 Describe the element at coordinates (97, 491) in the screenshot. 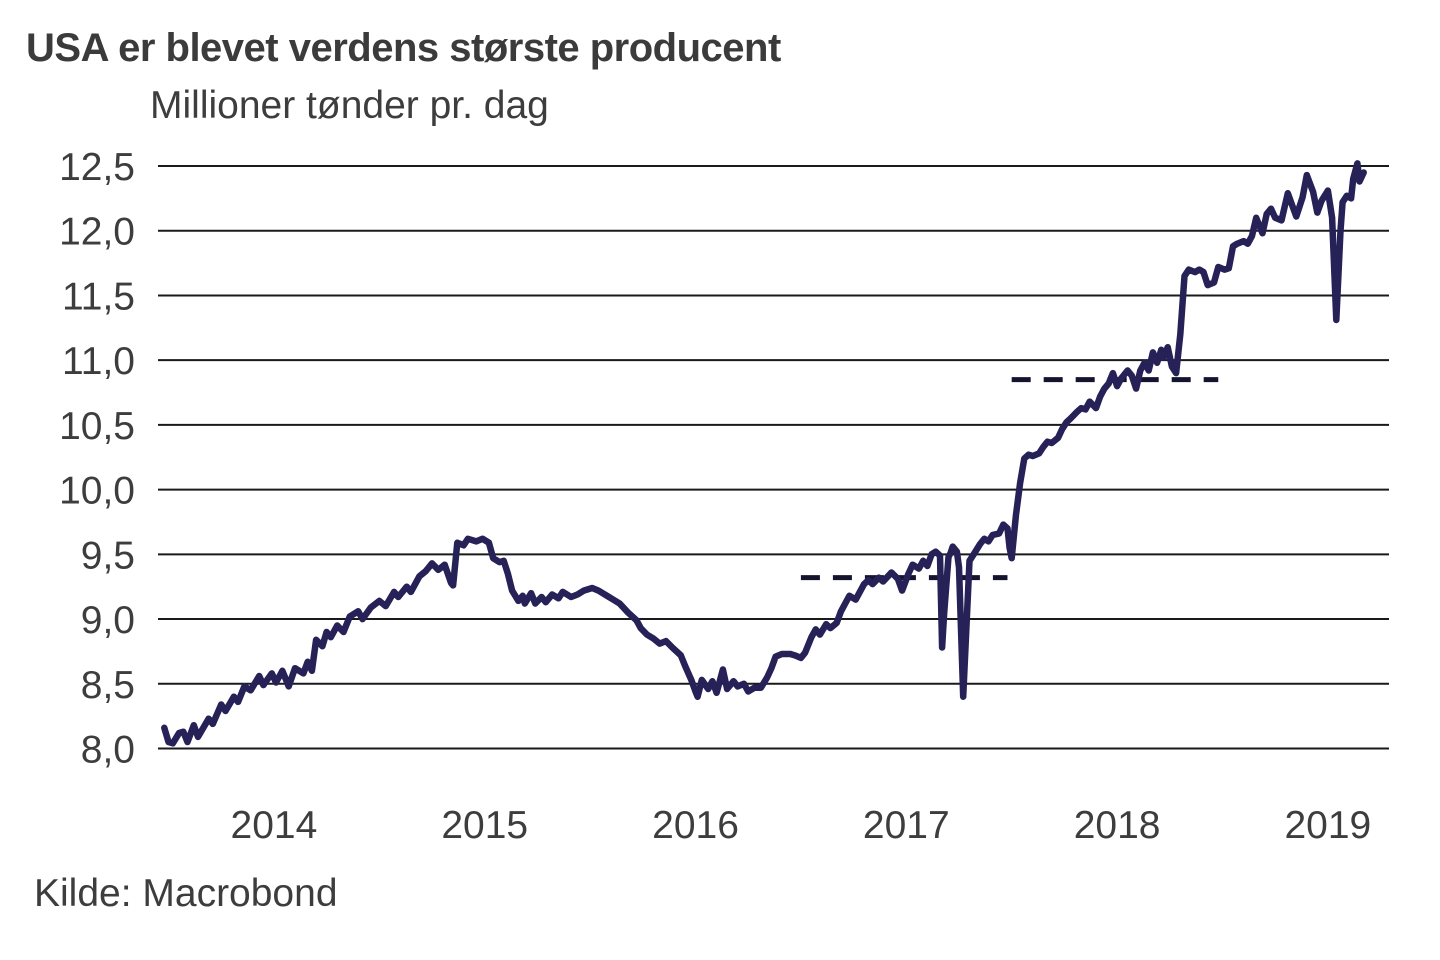

I see `y-axis-tick-label: 10,0` at that location.